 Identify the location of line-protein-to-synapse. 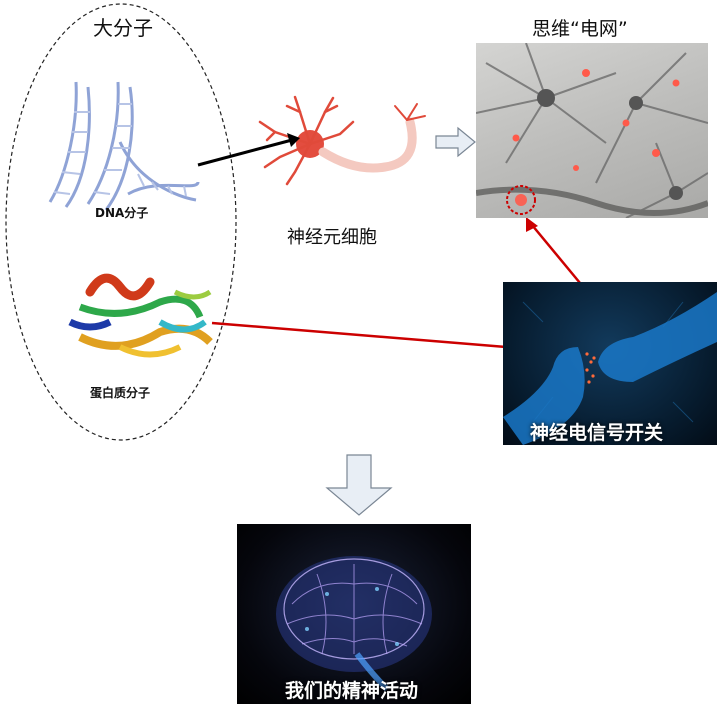
(359, 335).